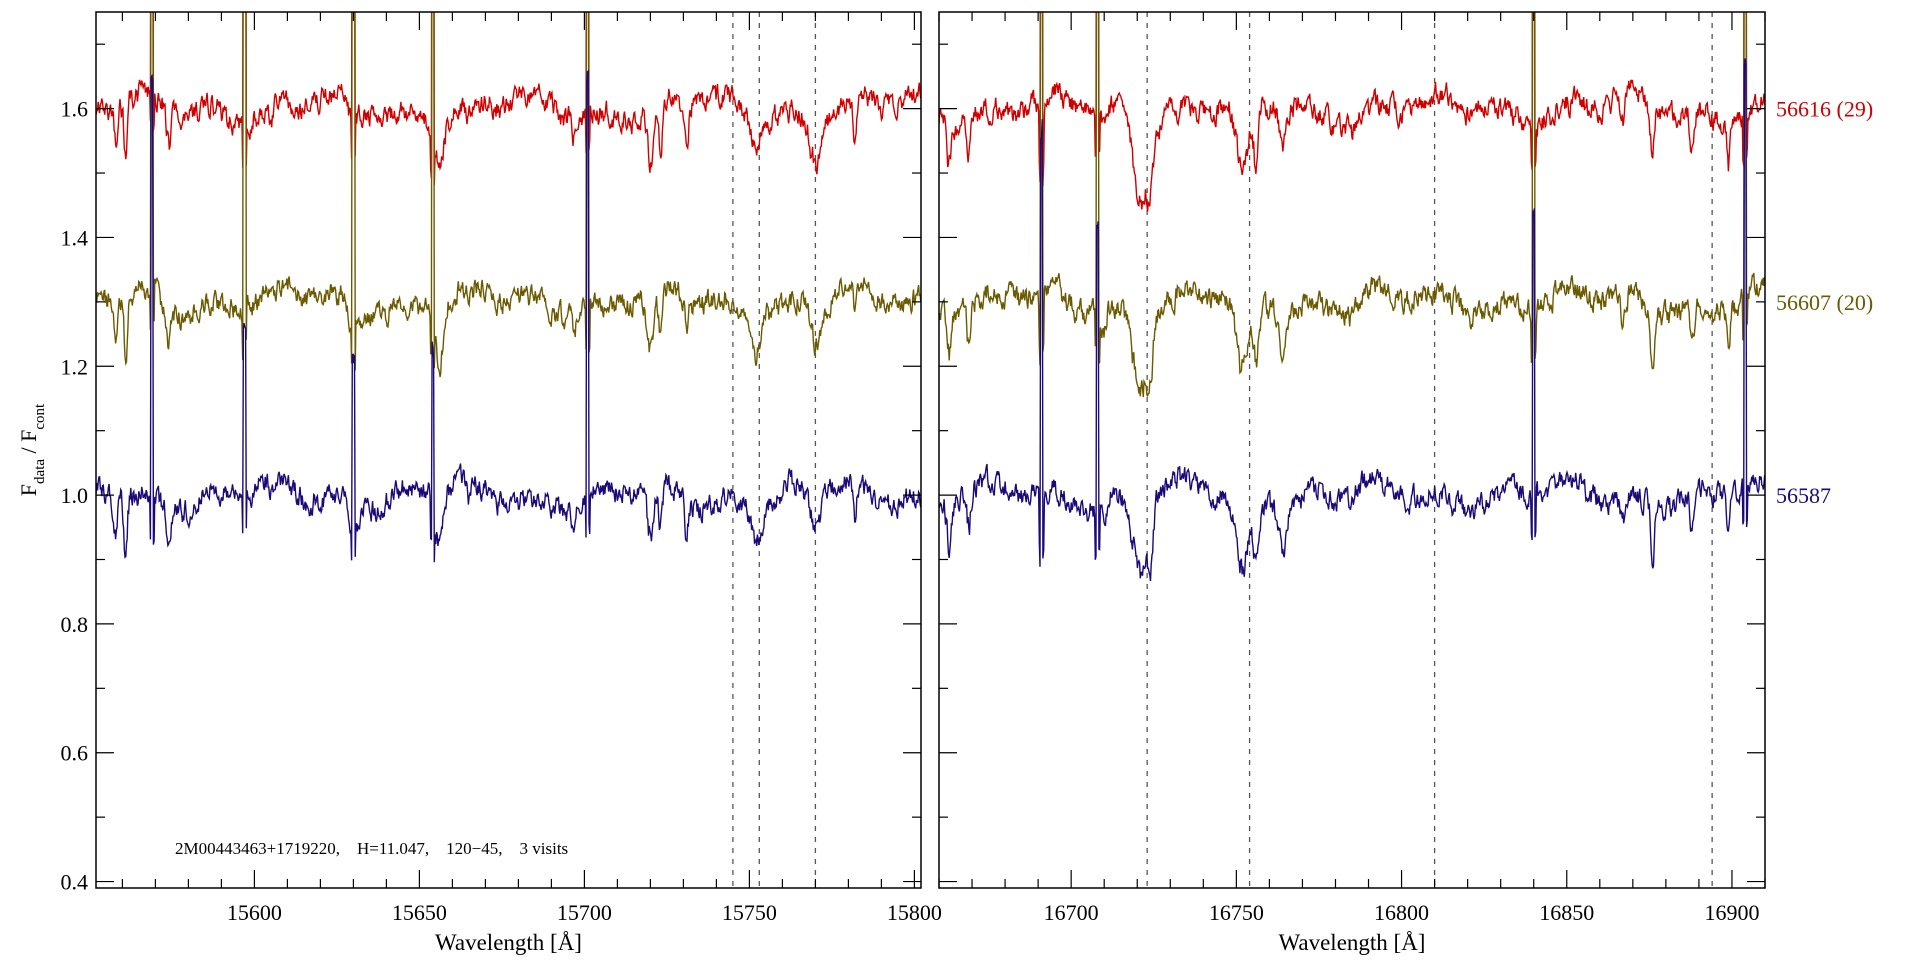 This screenshot has width=1920, height=960. Describe the element at coordinates (1236, 912) in the screenshot. I see `x-tick-label: 16750` at that location.